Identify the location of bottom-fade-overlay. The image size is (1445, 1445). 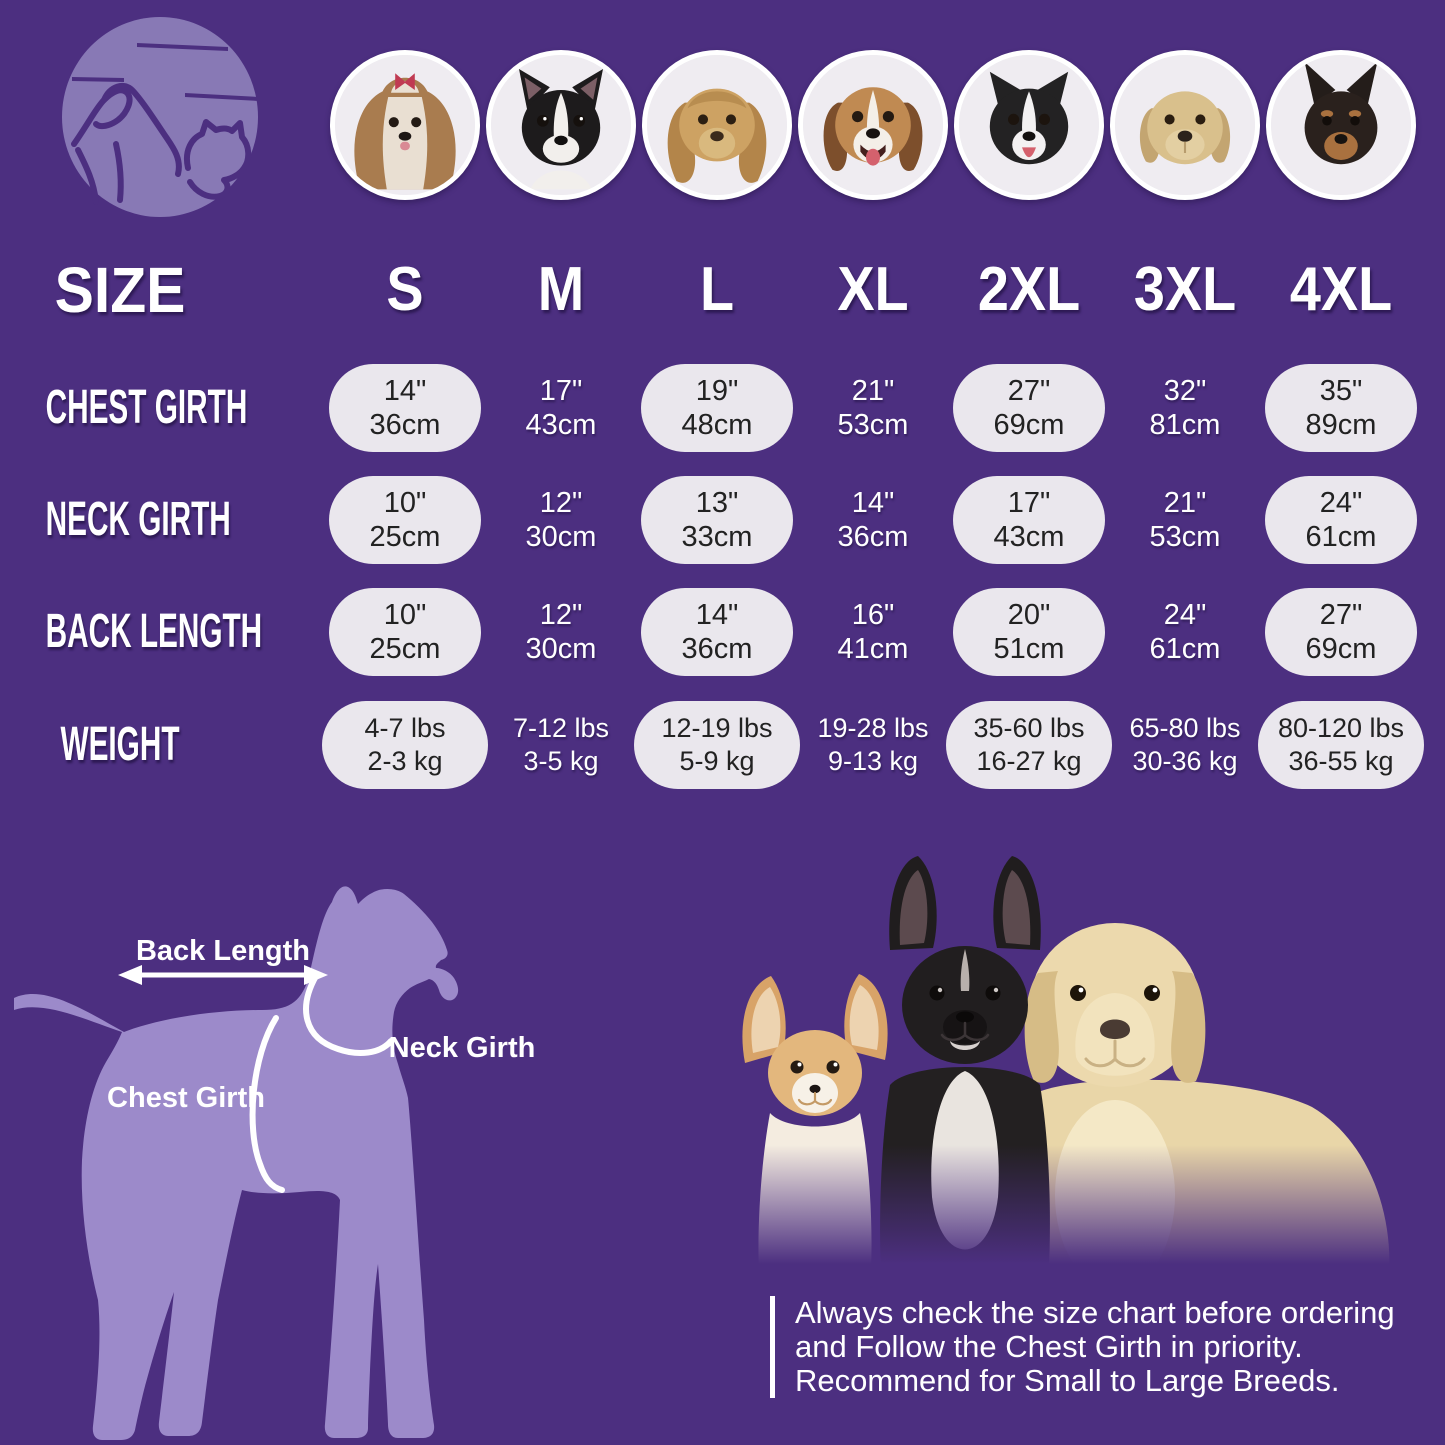
(1092, 1215).